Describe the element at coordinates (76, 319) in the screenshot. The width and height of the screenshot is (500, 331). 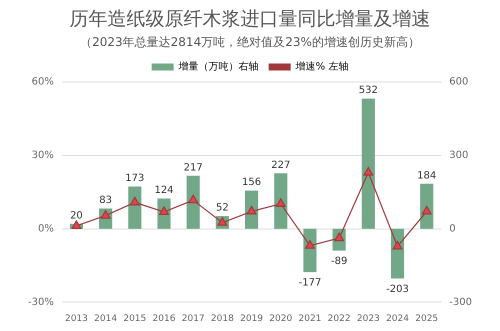
I see `x-tick-label: 2013` at that location.